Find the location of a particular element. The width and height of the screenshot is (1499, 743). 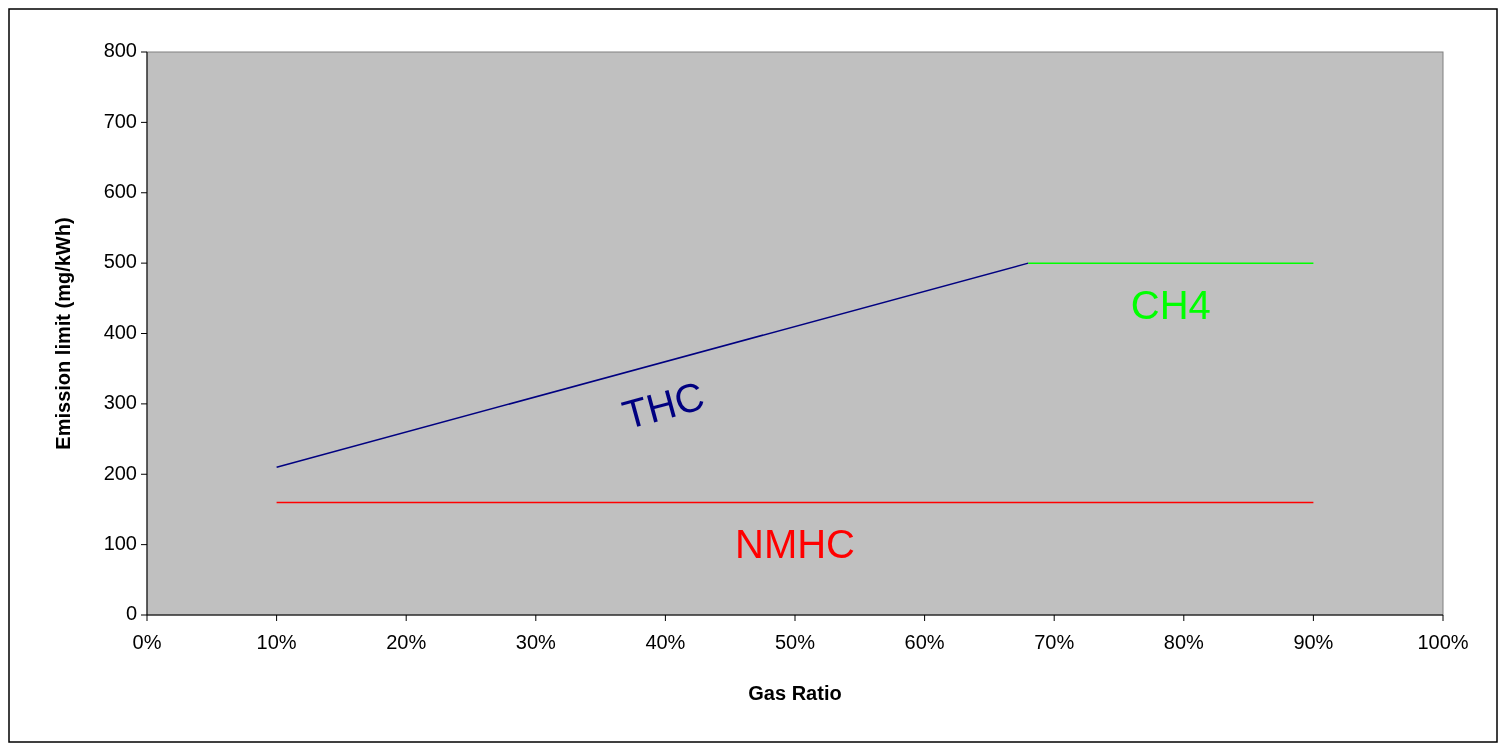

x-tick-label: 80% is located at coordinates (1184, 642).